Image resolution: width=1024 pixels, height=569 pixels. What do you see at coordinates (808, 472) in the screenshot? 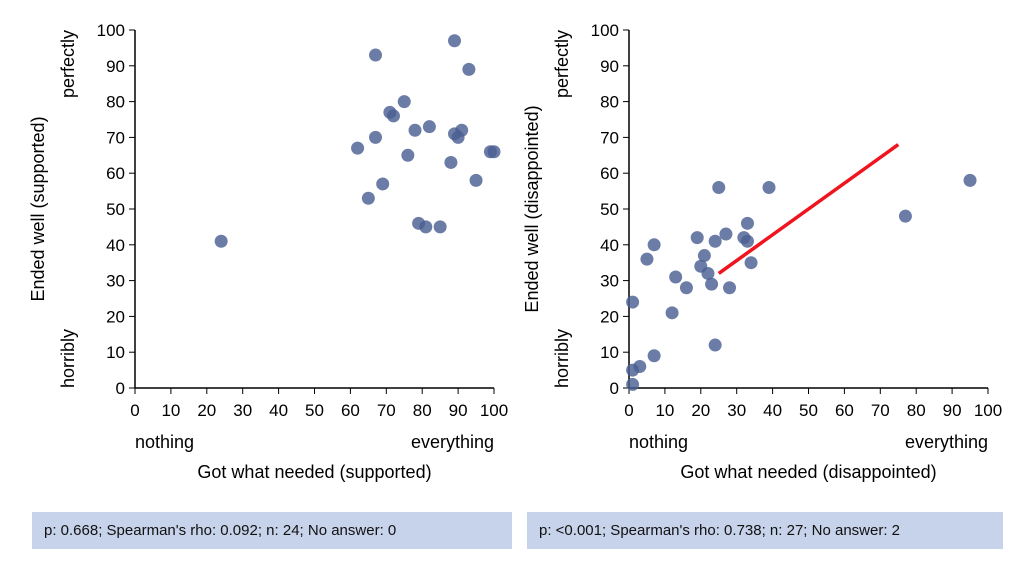
I see `chart-1-x-axis-title: Got what needed (disappointed)` at bounding box center [808, 472].